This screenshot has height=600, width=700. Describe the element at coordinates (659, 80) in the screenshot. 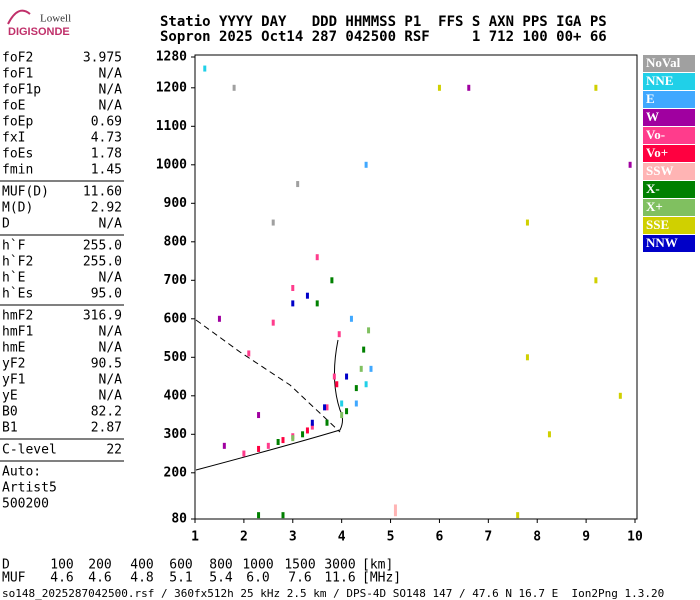

I see `legend-label: NNE` at that location.